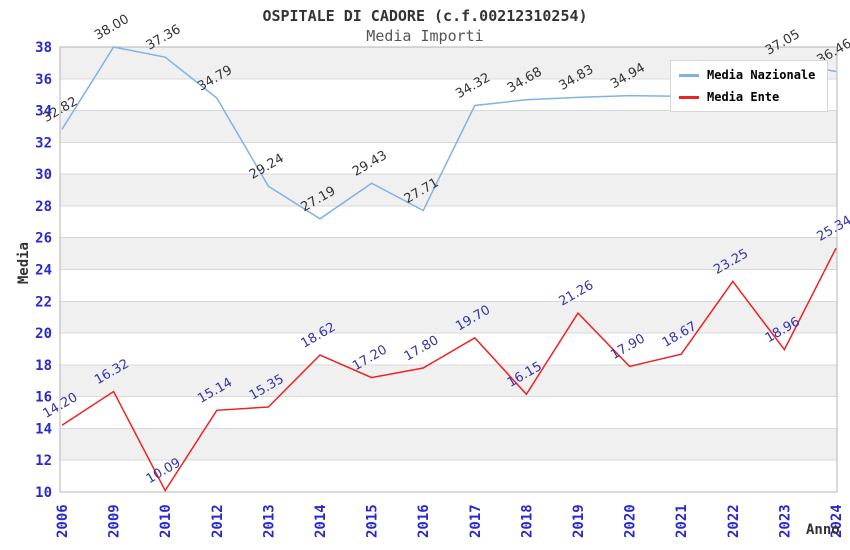 This screenshot has width=850, height=550. What do you see at coordinates (823, 530) in the screenshot?
I see `x-axis-title: Anno` at bounding box center [823, 530].